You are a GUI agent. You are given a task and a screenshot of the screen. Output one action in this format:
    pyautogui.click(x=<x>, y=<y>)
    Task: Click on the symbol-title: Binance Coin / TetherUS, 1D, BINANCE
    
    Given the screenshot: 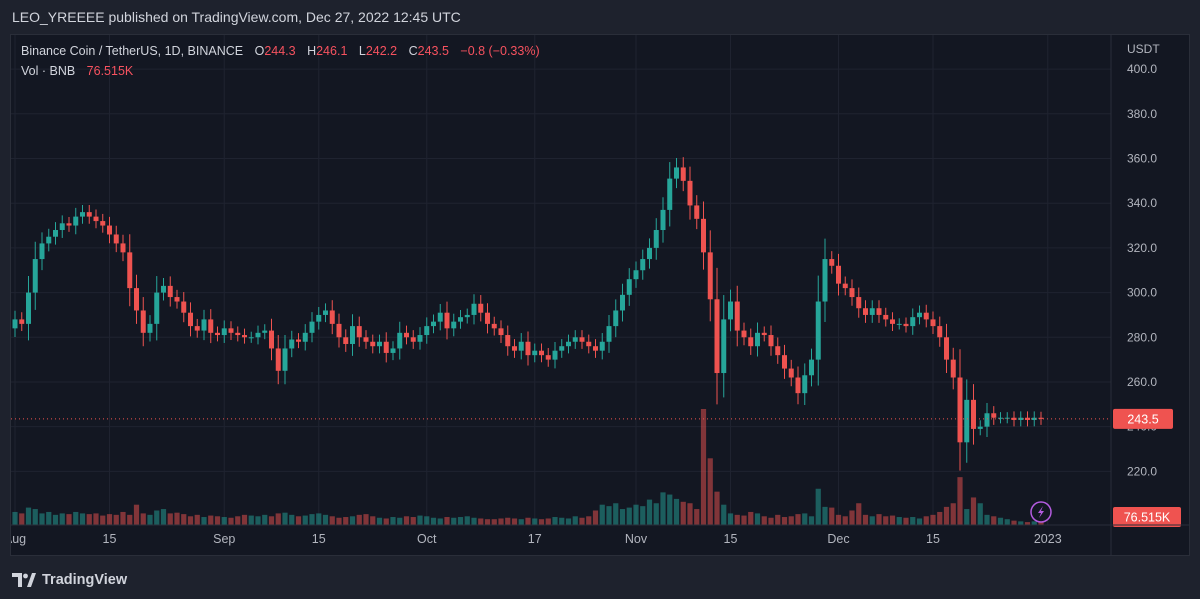 What is the action you would take?
    pyautogui.click(x=132, y=51)
    